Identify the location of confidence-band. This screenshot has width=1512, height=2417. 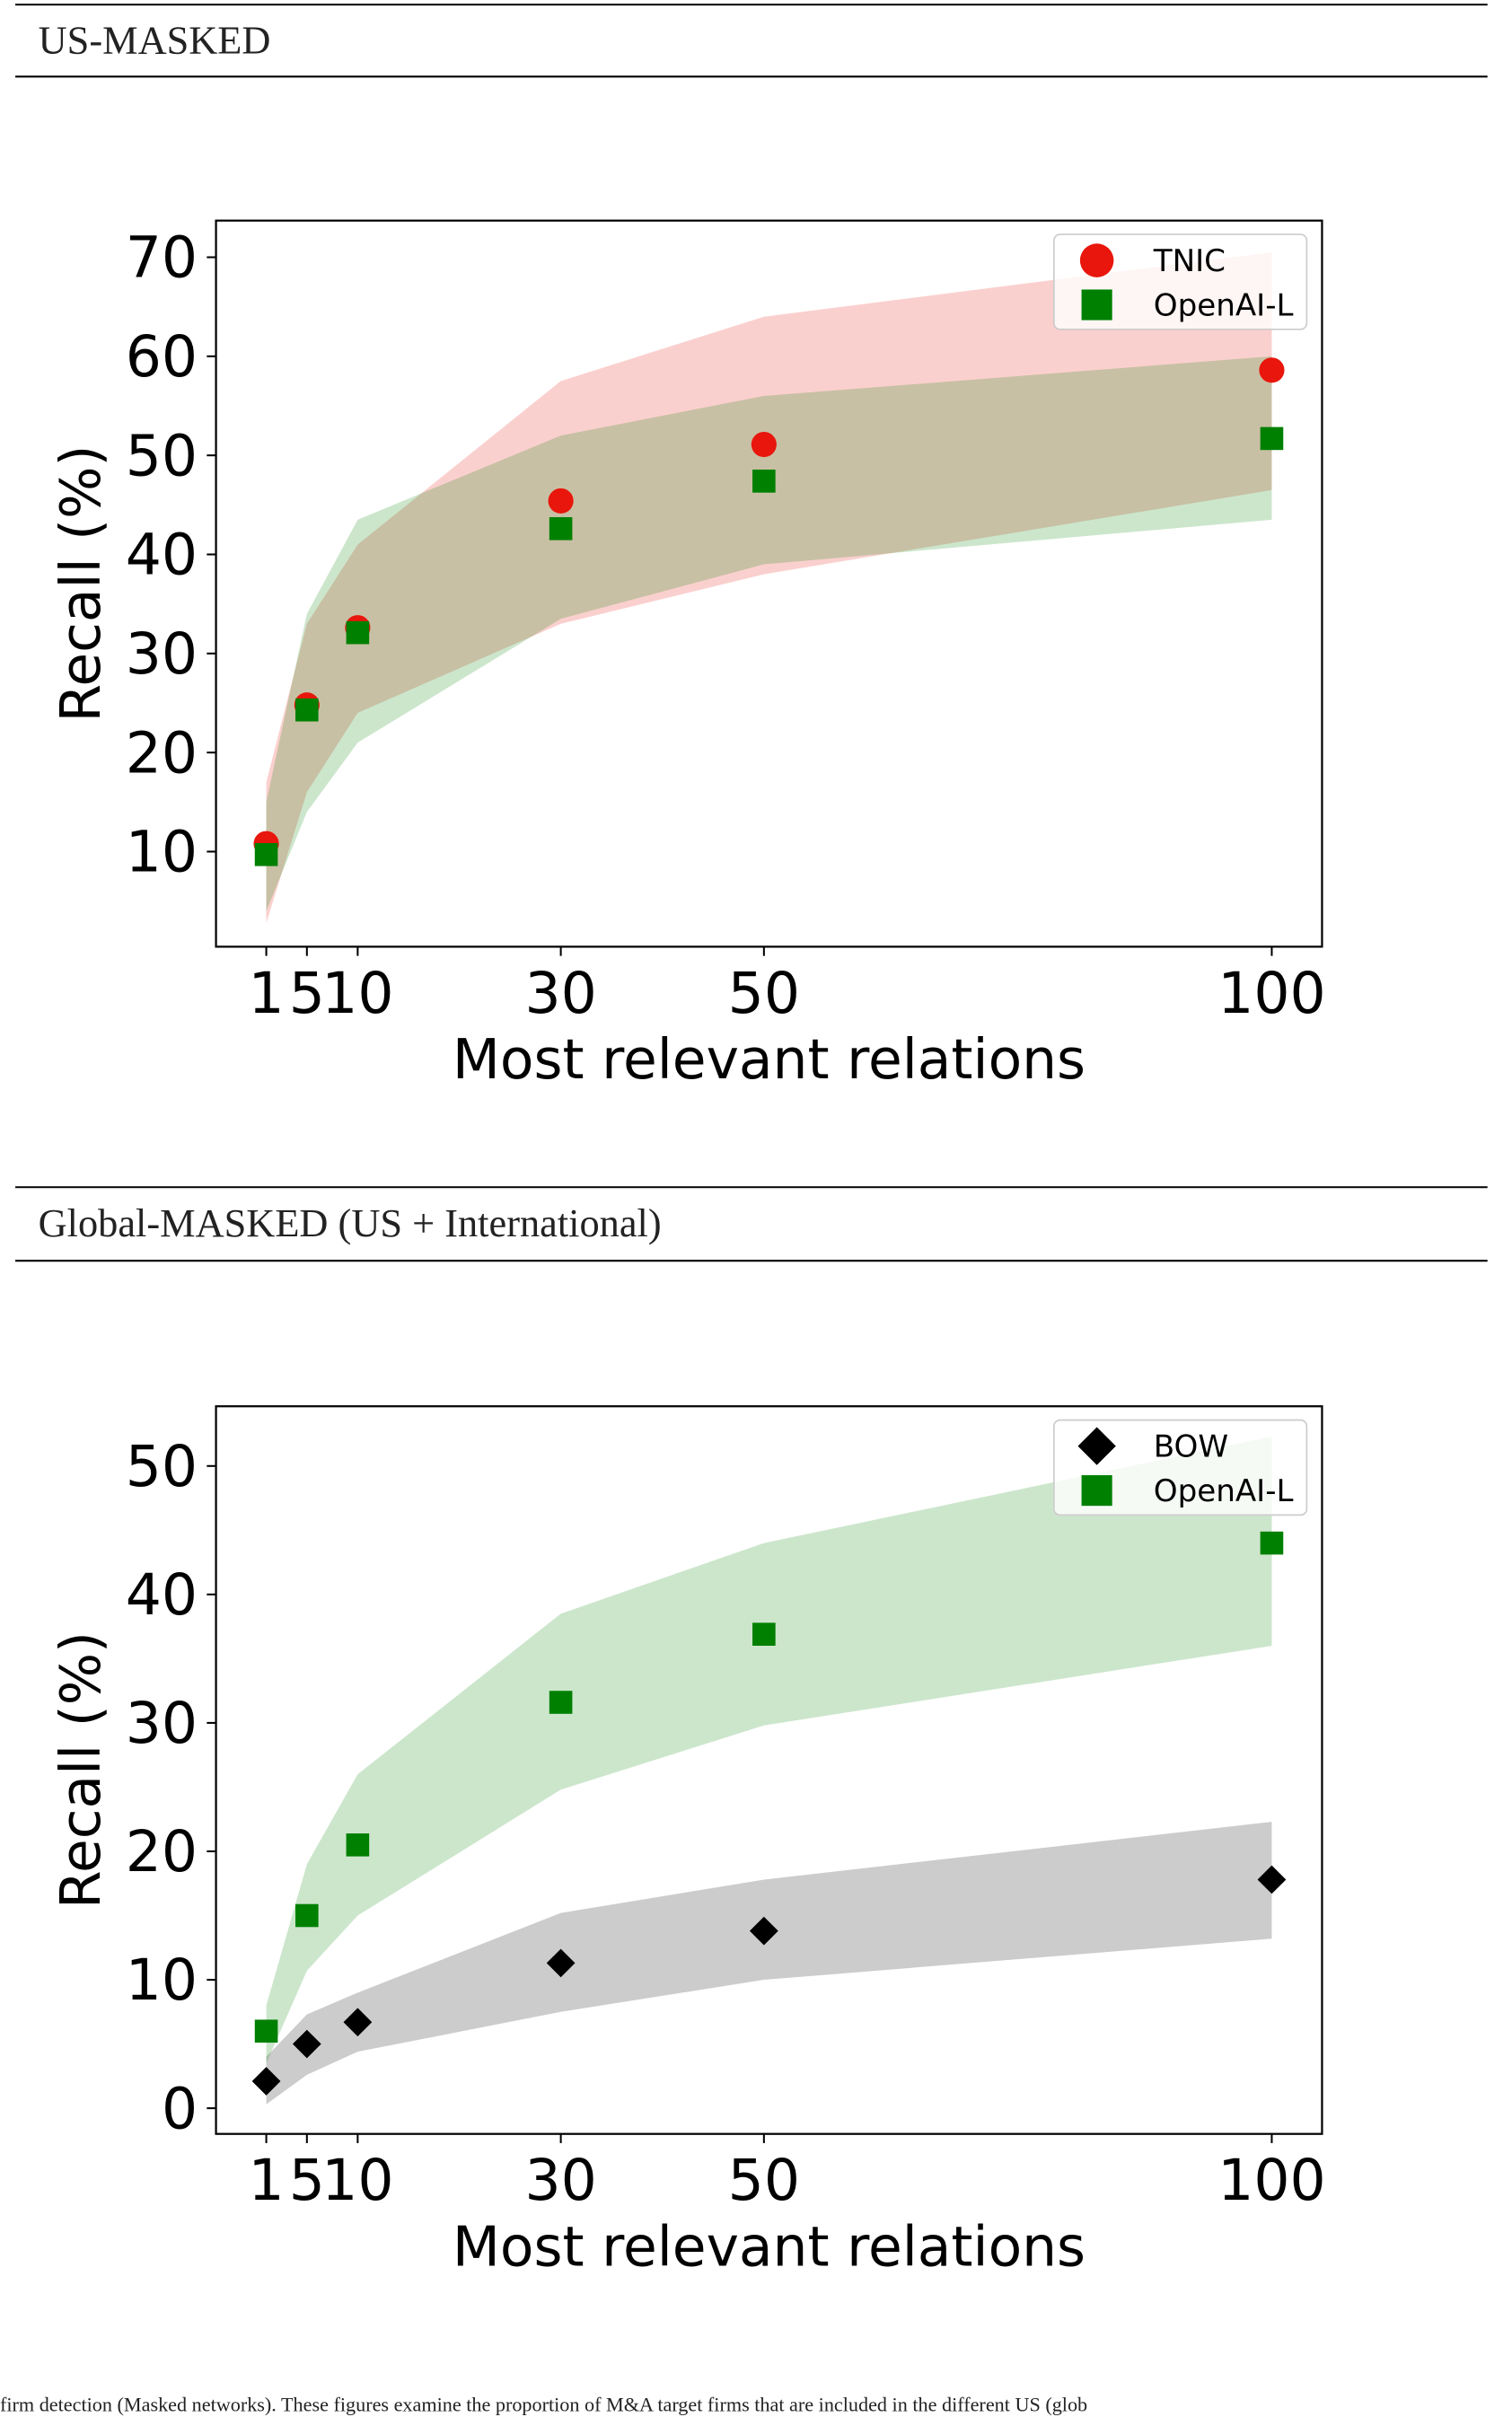
(769, 1964).